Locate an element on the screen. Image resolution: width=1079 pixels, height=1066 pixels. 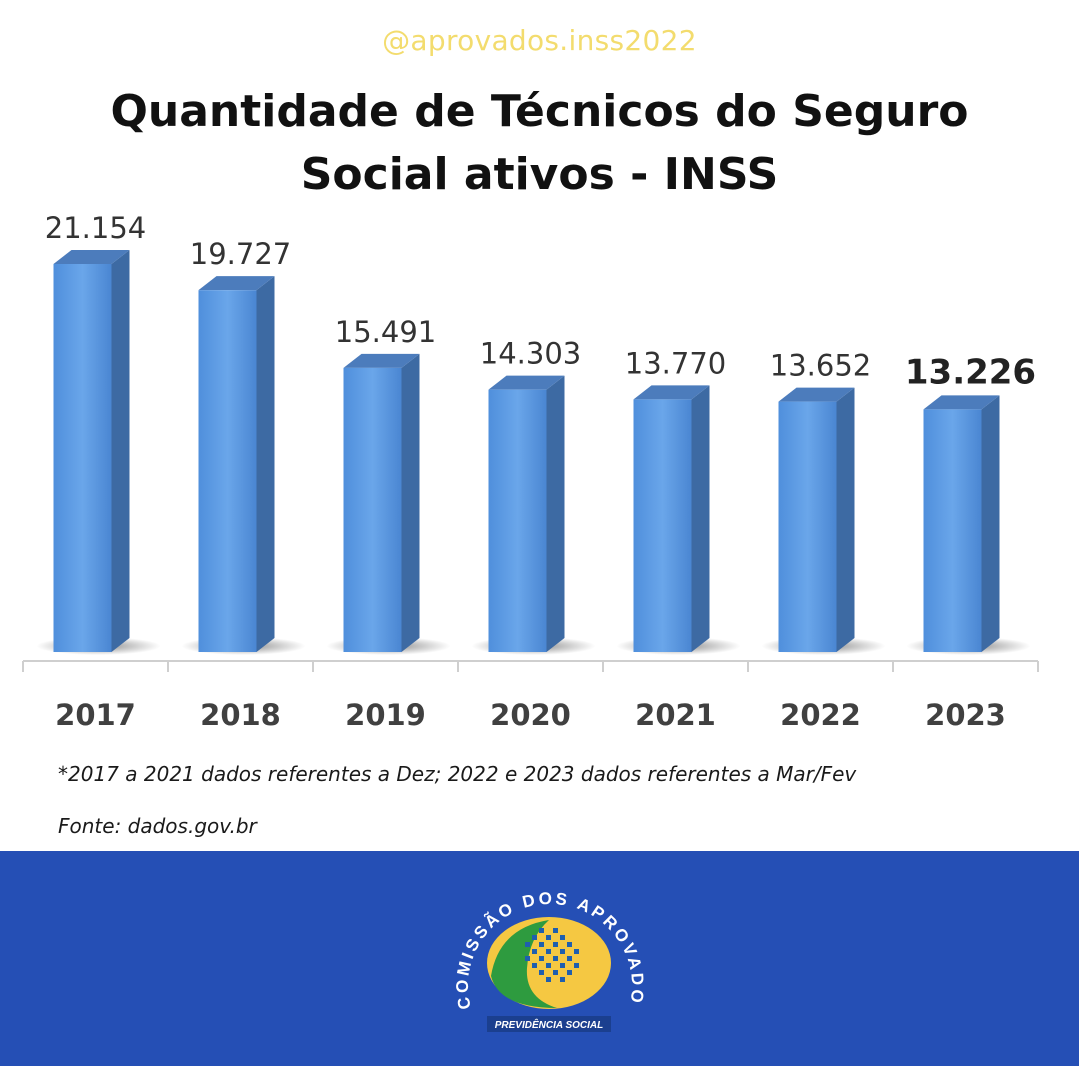
bar-side-2023 is located at coordinates (990, 523).